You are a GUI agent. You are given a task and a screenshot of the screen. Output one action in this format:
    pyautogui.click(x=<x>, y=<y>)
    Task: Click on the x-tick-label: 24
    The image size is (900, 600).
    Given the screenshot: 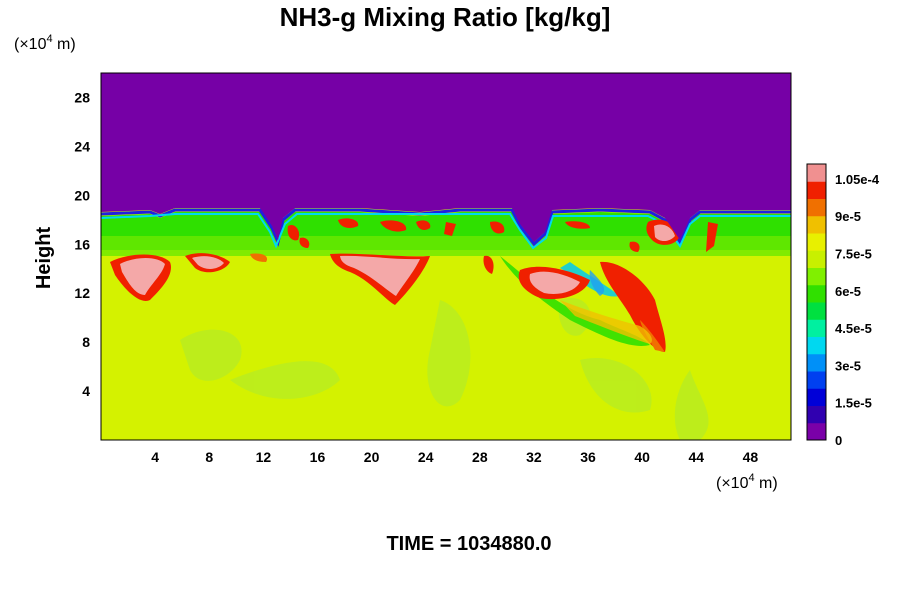 What is the action you would take?
    pyautogui.click(x=426, y=457)
    